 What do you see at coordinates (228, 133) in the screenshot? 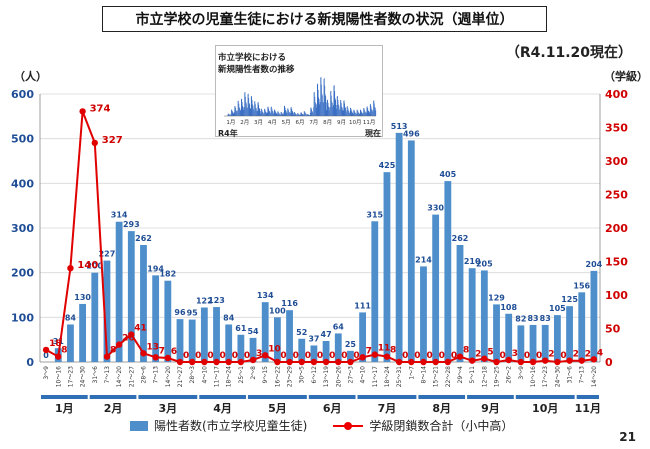
I see `inset-left-label: R4年` at bounding box center [228, 133].